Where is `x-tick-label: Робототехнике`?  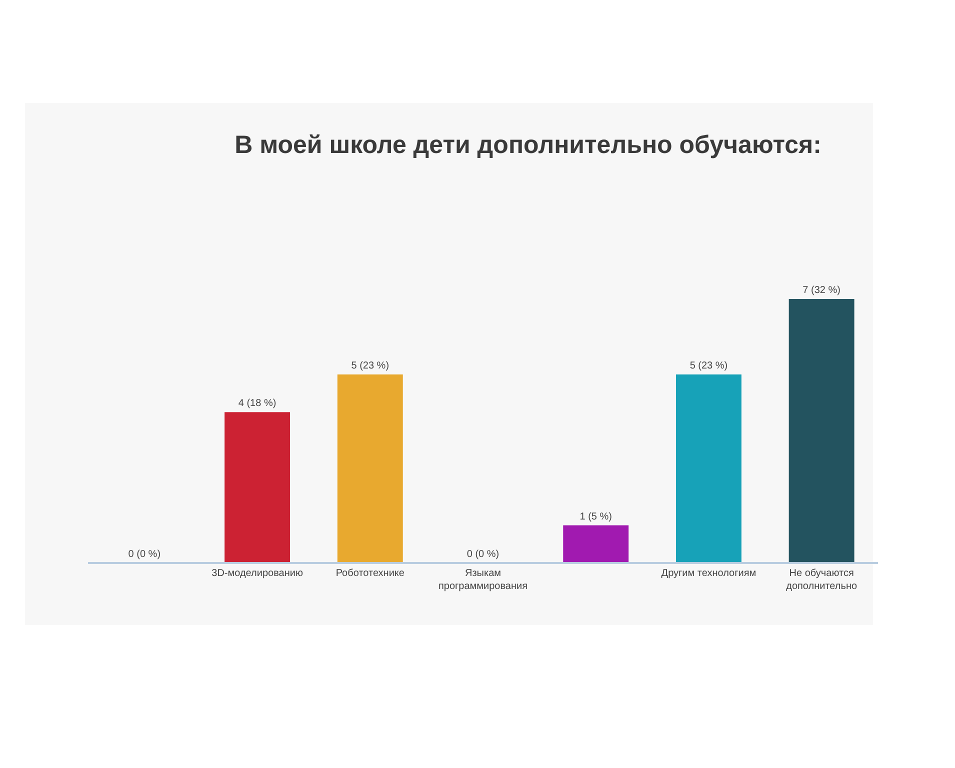 x-tick-label: Робототехнике is located at coordinates (370, 573).